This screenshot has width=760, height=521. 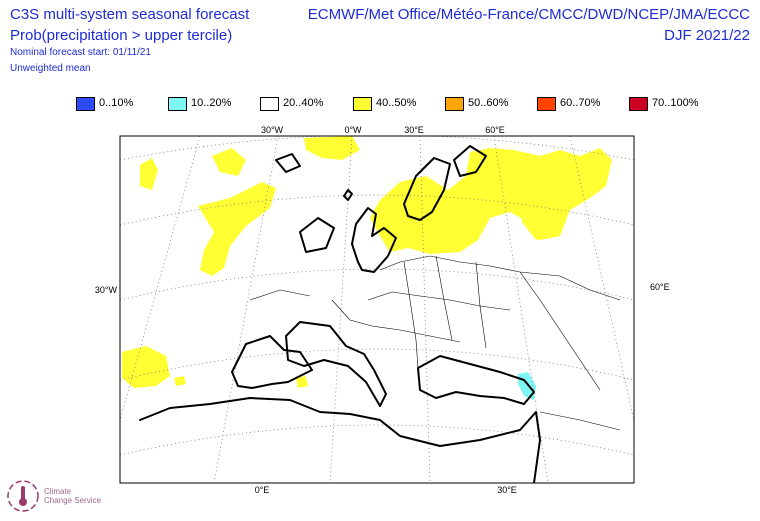 What do you see at coordinates (116, 103) in the screenshot?
I see `legend-label: 0..10%` at bounding box center [116, 103].